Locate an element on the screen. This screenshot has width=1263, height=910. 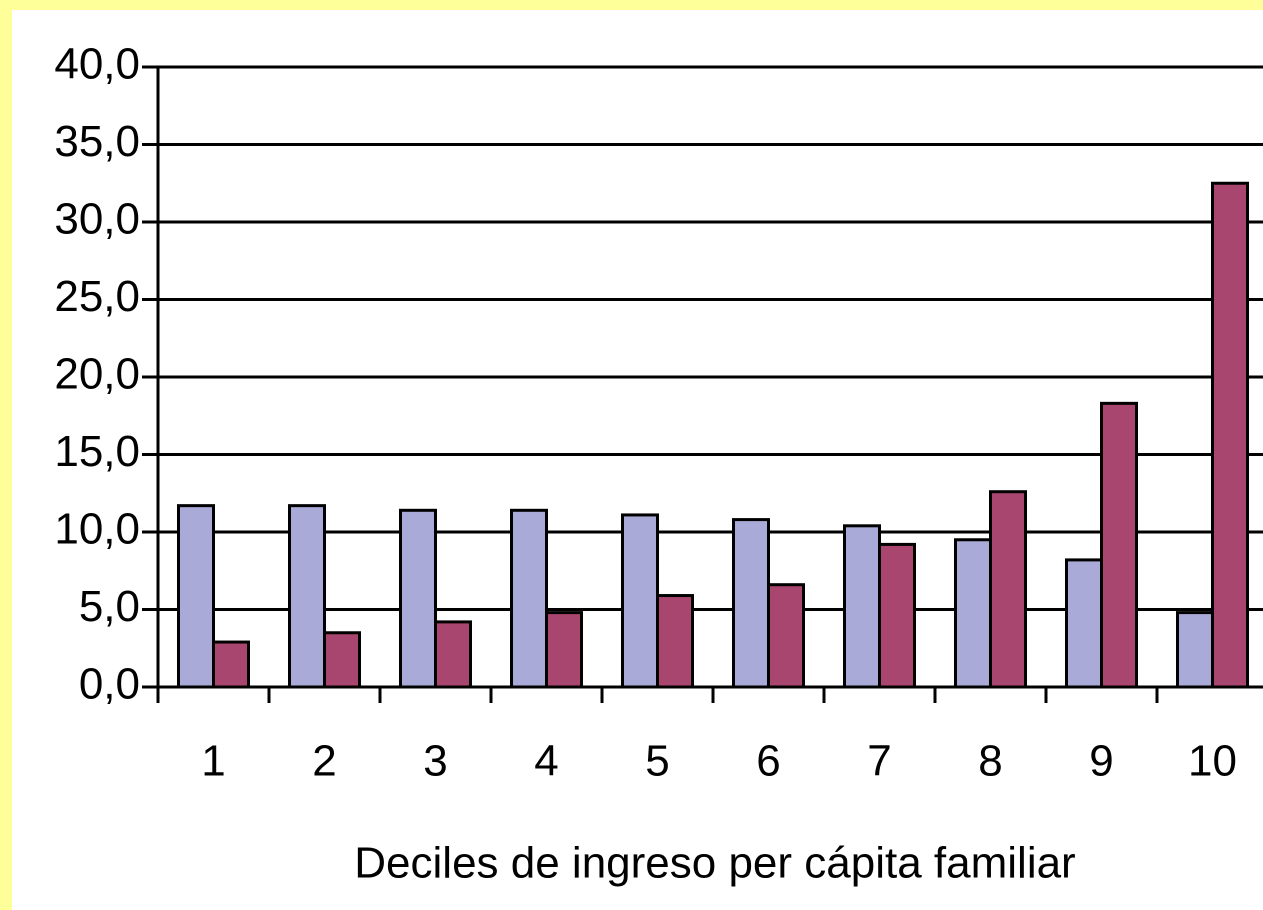
y-tick-label: 25,0 is located at coordinates (97, 296).